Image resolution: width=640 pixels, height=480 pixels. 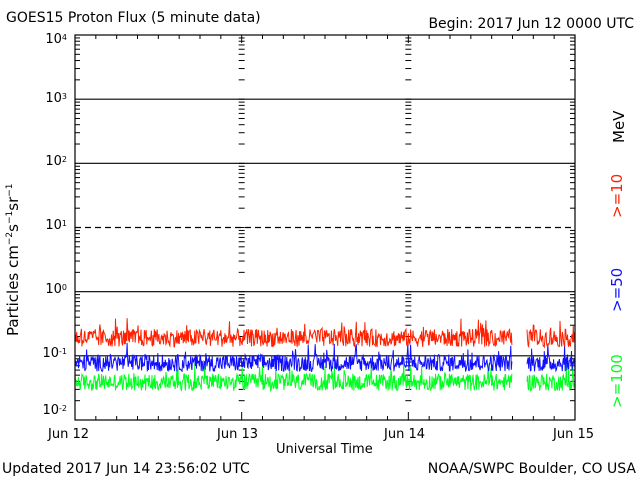 What do you see at coordinates (126, 469) in the screenshot?
I see `updated-timestamp: Updated 2017 Jun 14 23:56:02 UTC` at bounding box center [126, 469].